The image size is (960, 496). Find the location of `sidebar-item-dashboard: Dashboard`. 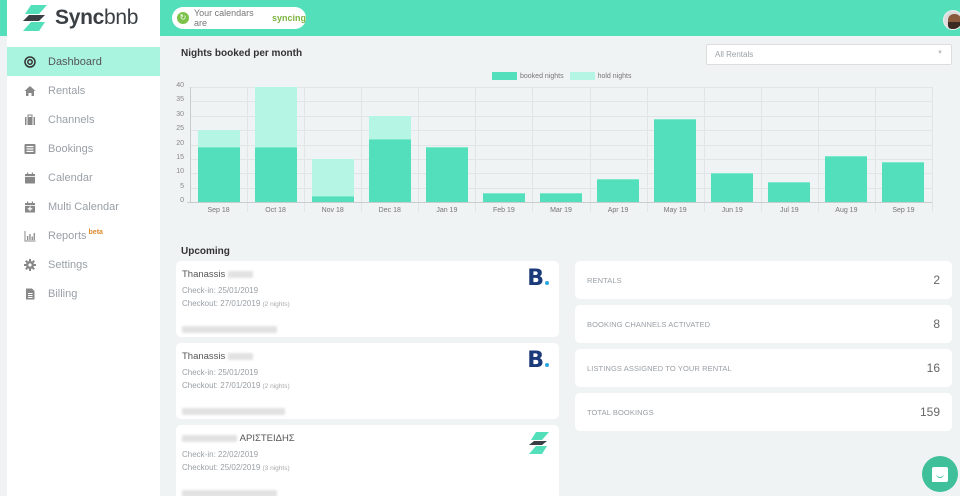

sidebar-item-dashboard: Dashboard is located at coordinates (83, 61).